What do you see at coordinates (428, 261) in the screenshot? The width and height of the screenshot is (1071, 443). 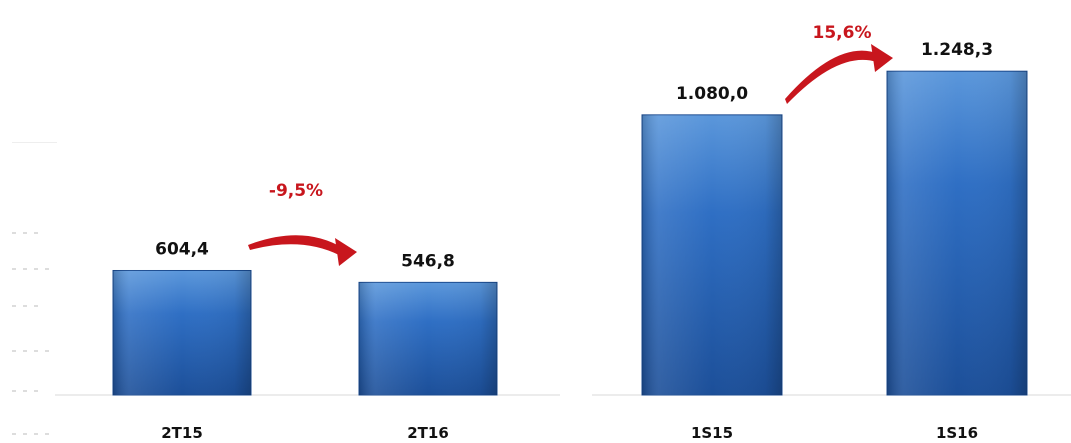 I see `bar-value-label: 546,8` at bounding box center [428, 261].